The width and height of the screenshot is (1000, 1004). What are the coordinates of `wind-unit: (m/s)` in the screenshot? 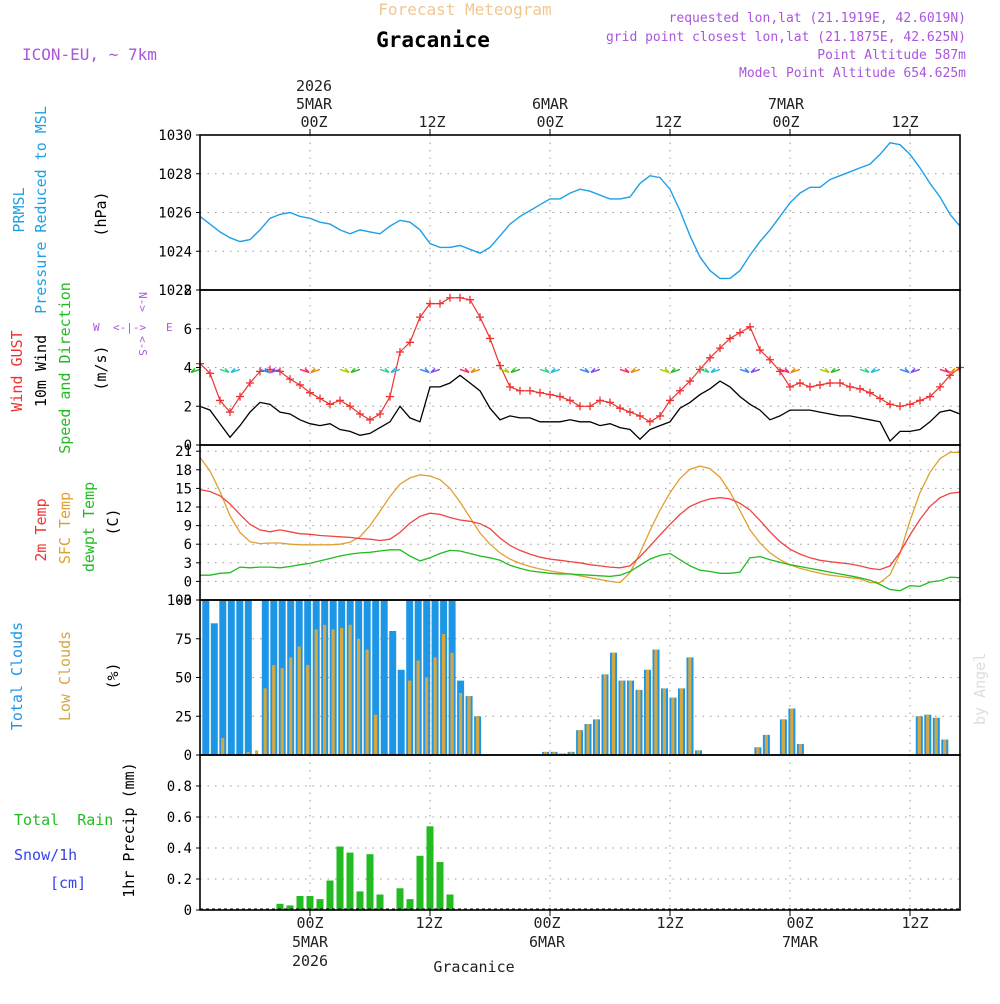 It's located at (101, 367).